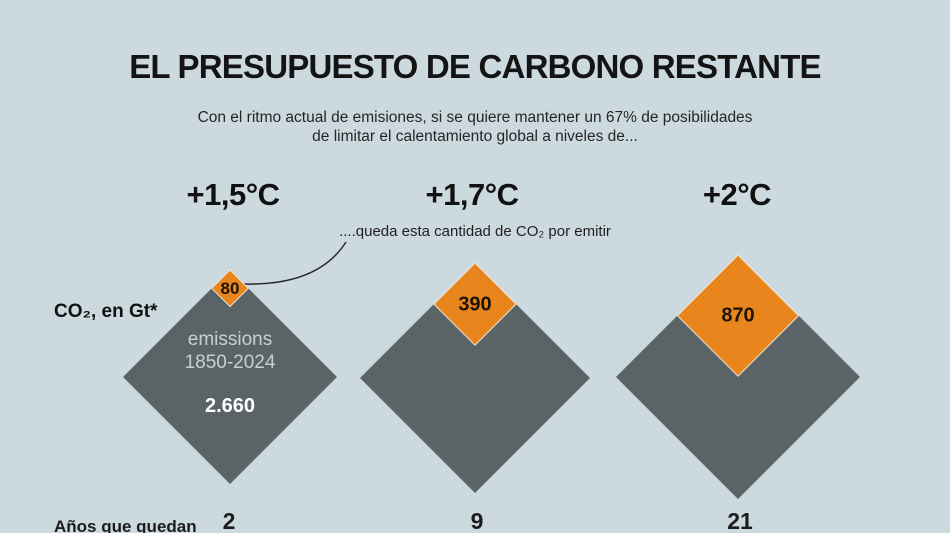 The image size is (950, 533). What do you see at coordinates (472, 194) in the screenshot?
I see `temp-label-1-7c: +1,7°C` at bounding box center [472, 194].